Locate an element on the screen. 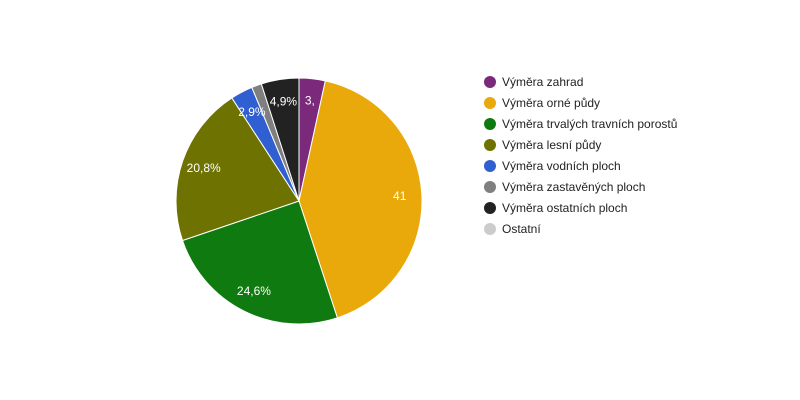 This screenshot has width=800, height=400. slice-labels: 3, 41 24,6% 20,8% 2,9% 4,9% is located at coordinates (297, 196).